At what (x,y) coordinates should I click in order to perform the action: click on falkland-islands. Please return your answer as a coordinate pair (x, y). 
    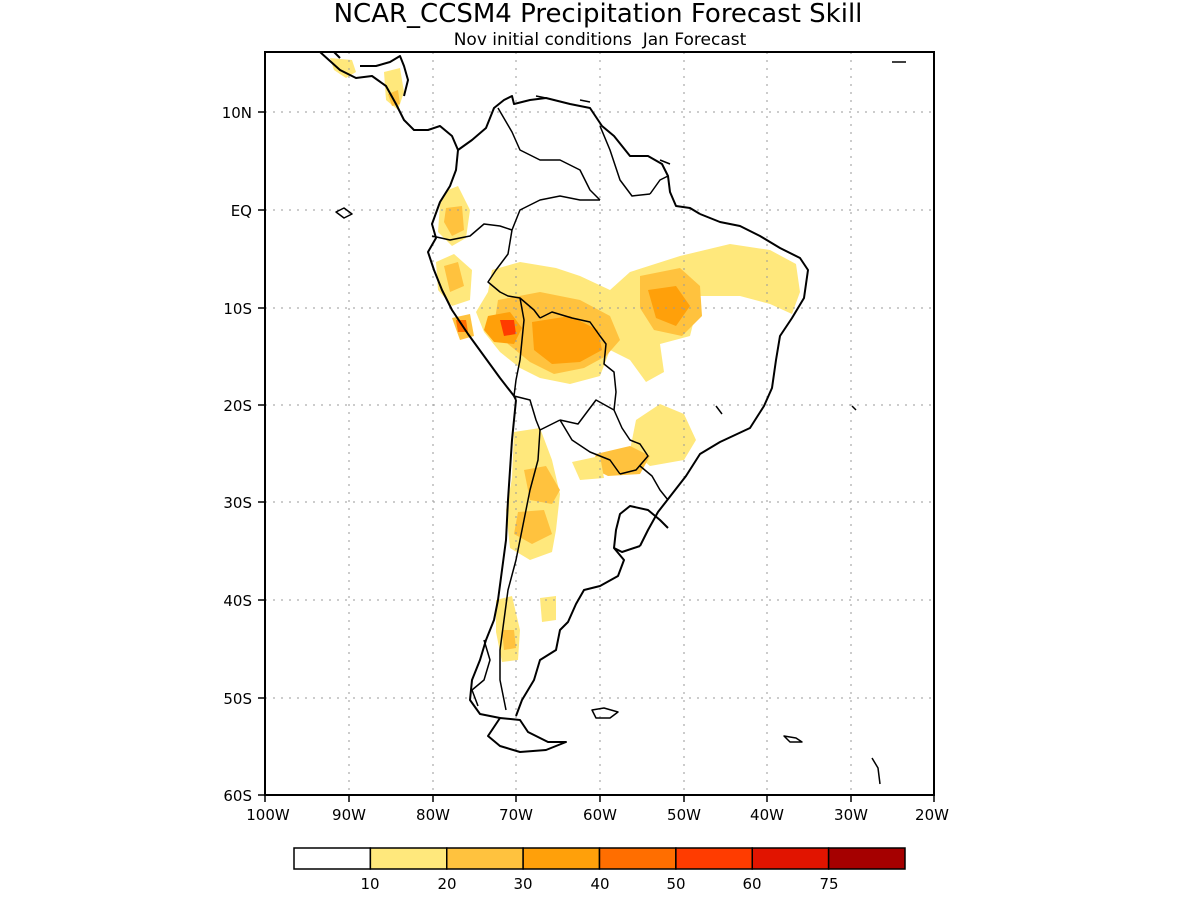
    Looking at the image, I should click on (605, 713).